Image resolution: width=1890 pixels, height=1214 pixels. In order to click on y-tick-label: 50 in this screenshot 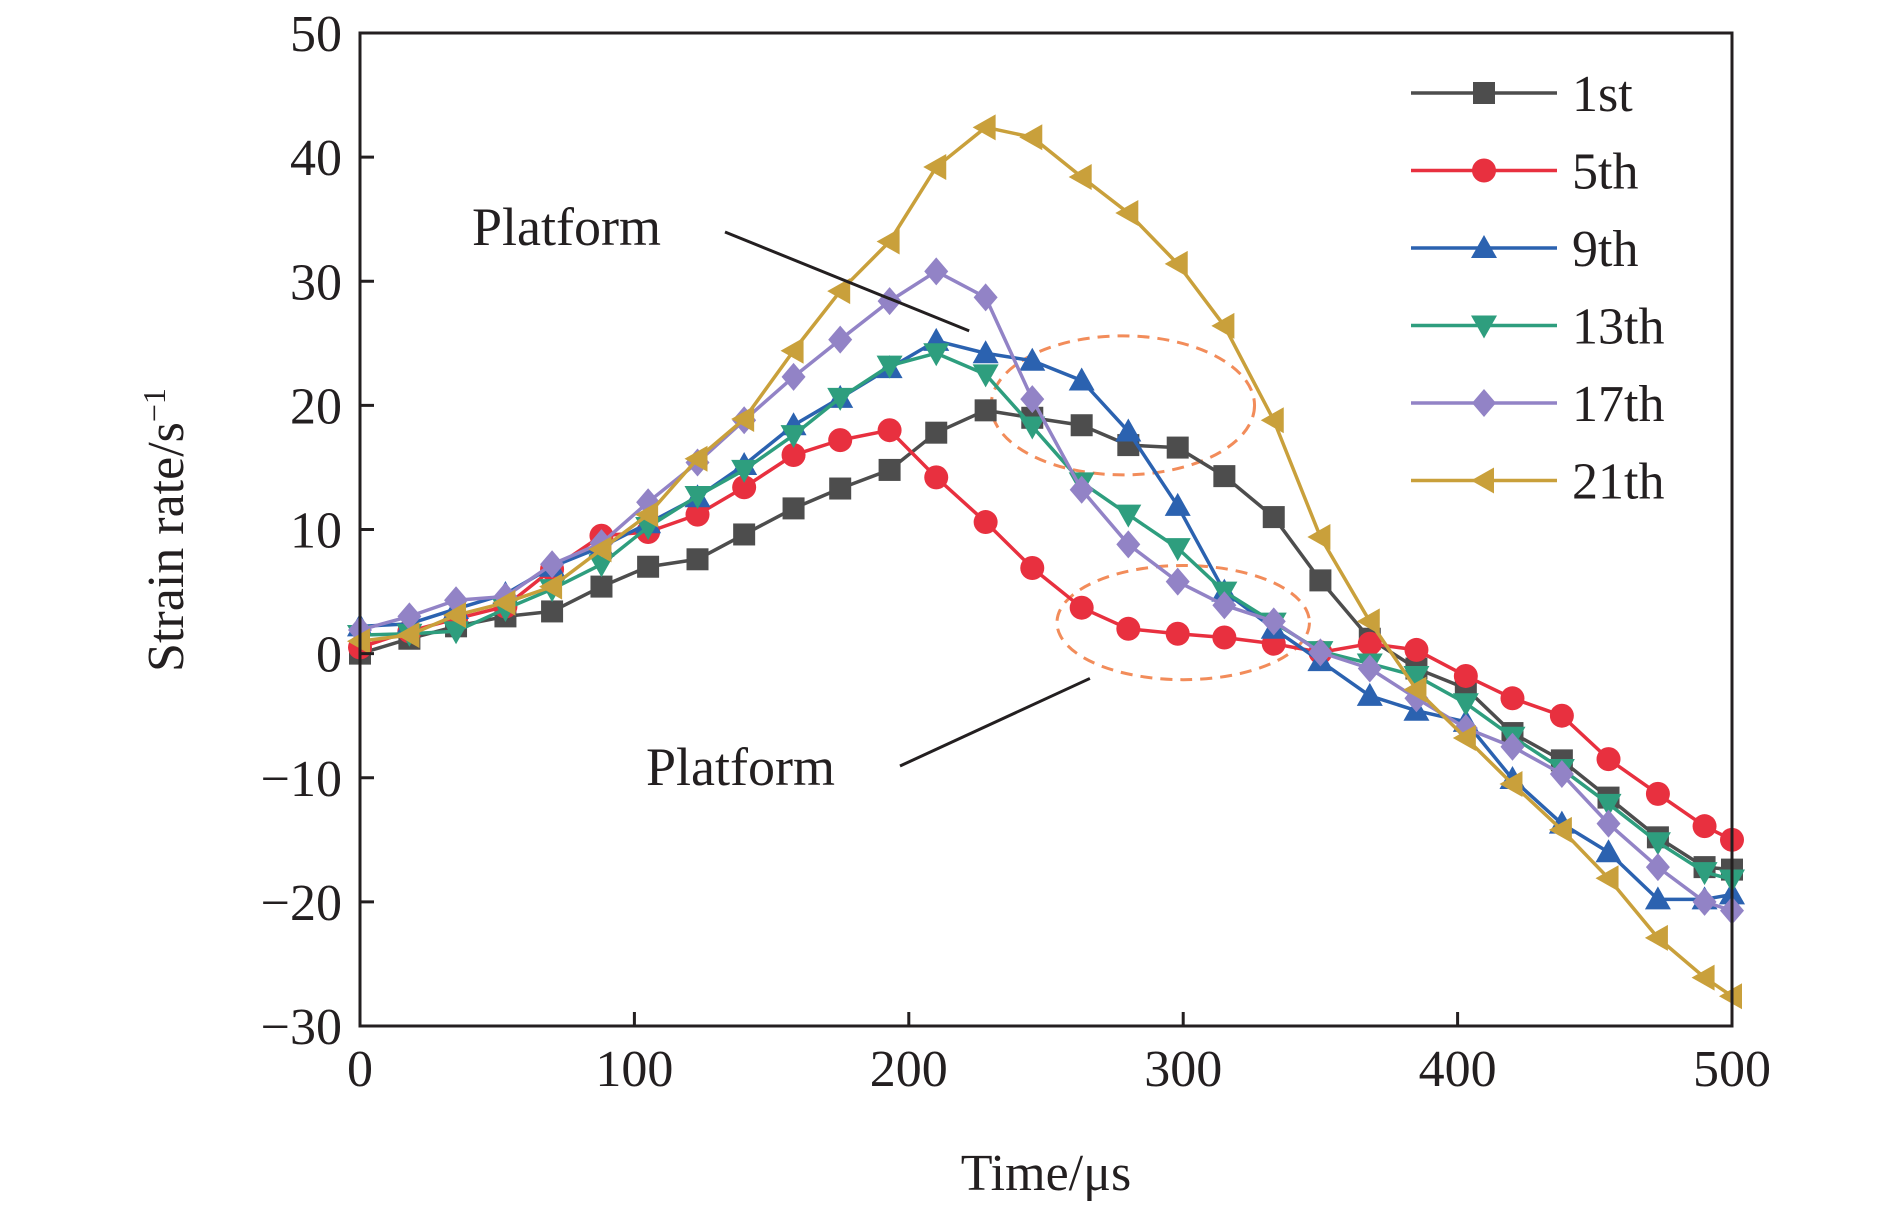, I will do `click(316, 34)`.